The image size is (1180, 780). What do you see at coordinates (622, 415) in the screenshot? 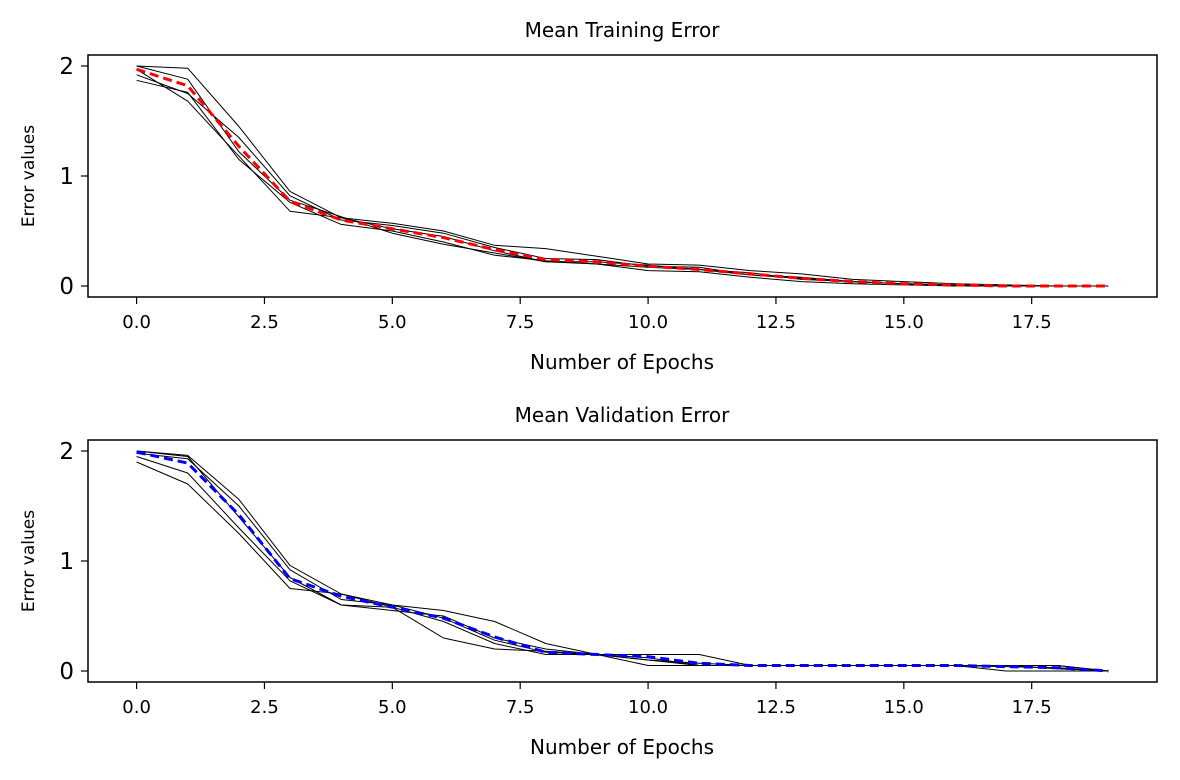
I see `chart-title: Mean Validation Error` at bounding box center [622, 415].